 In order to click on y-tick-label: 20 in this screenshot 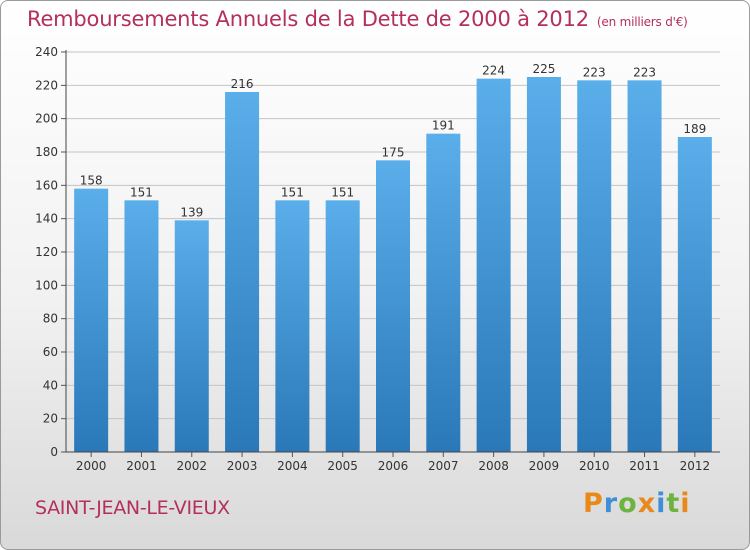, I will do `click(50, 419)`.